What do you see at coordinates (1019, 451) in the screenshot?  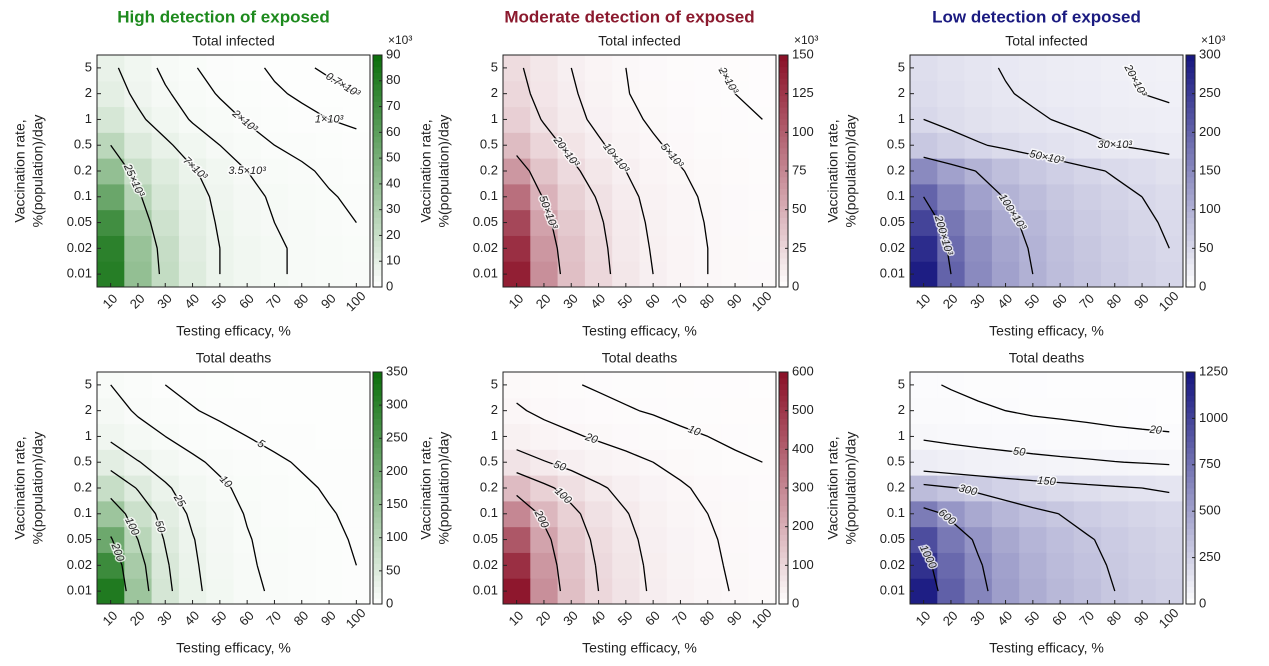 I see `contour-label: 50` at bounding box center [1019, 451].